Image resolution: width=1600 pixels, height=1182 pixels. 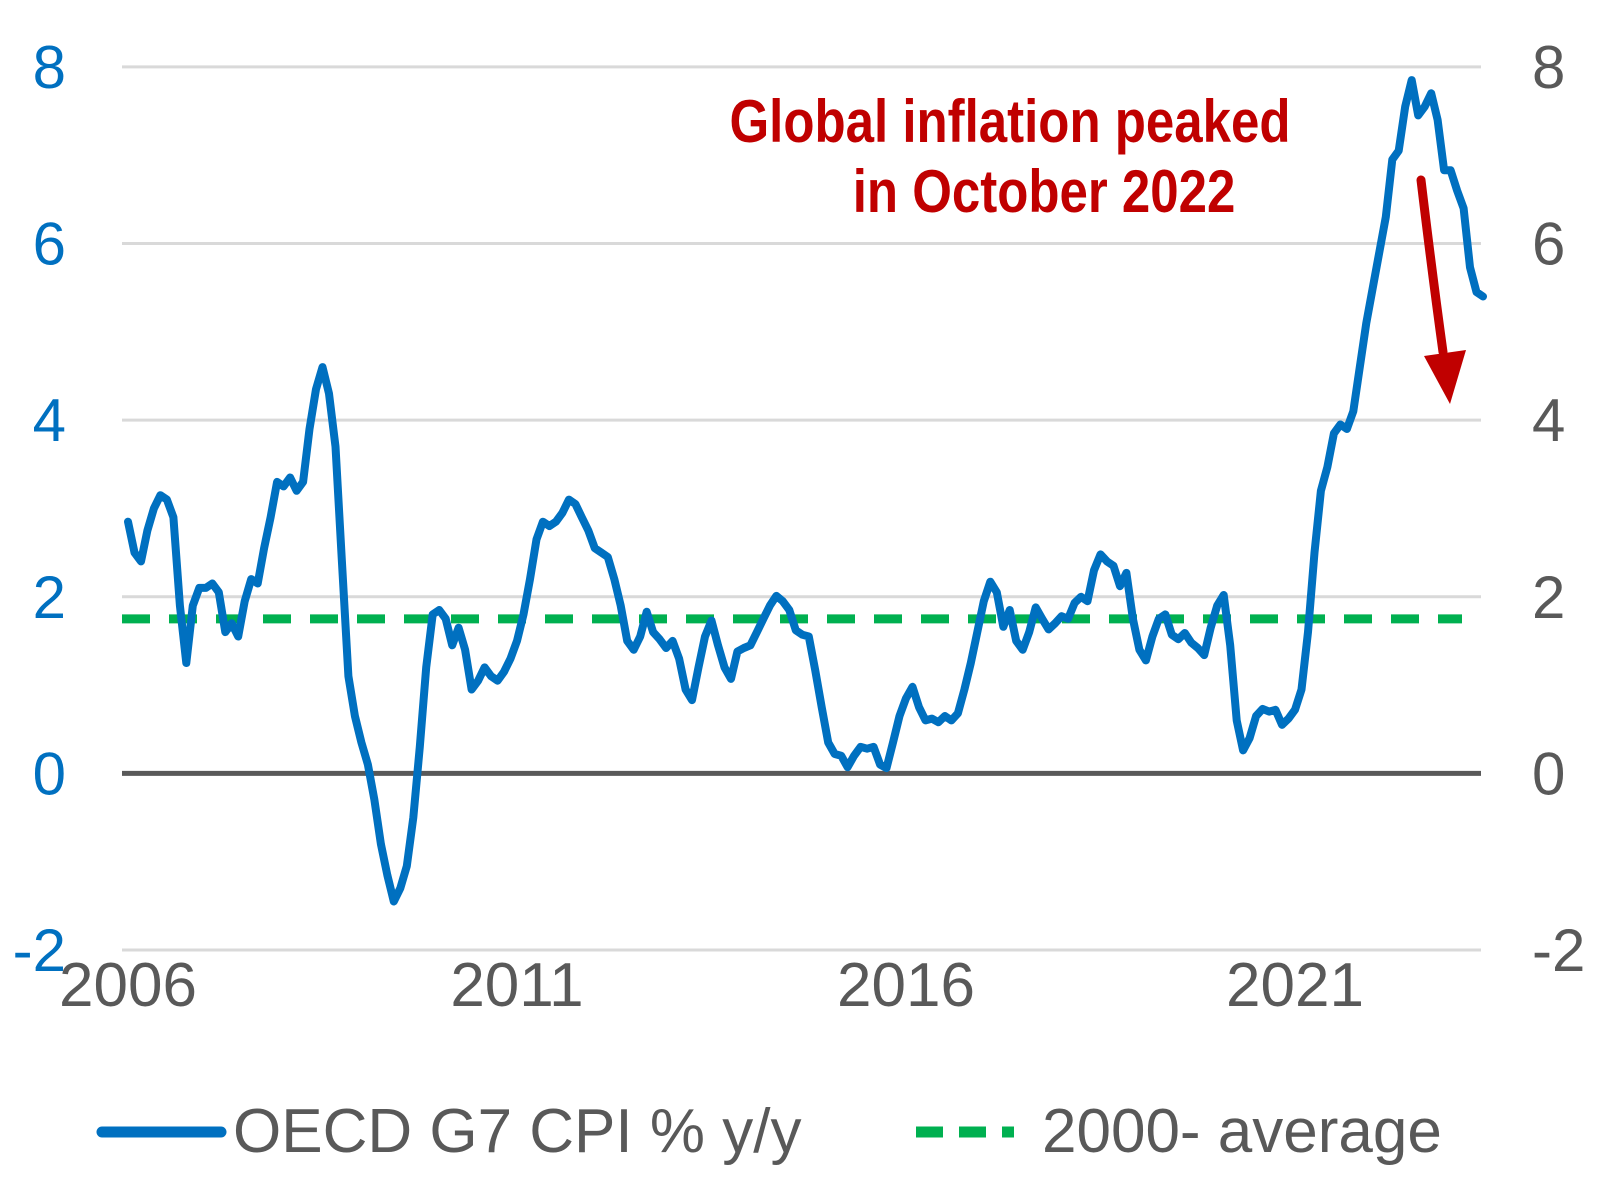 I want to click on annotation-line-2: in October 2022, so click(x=1044, y=191).